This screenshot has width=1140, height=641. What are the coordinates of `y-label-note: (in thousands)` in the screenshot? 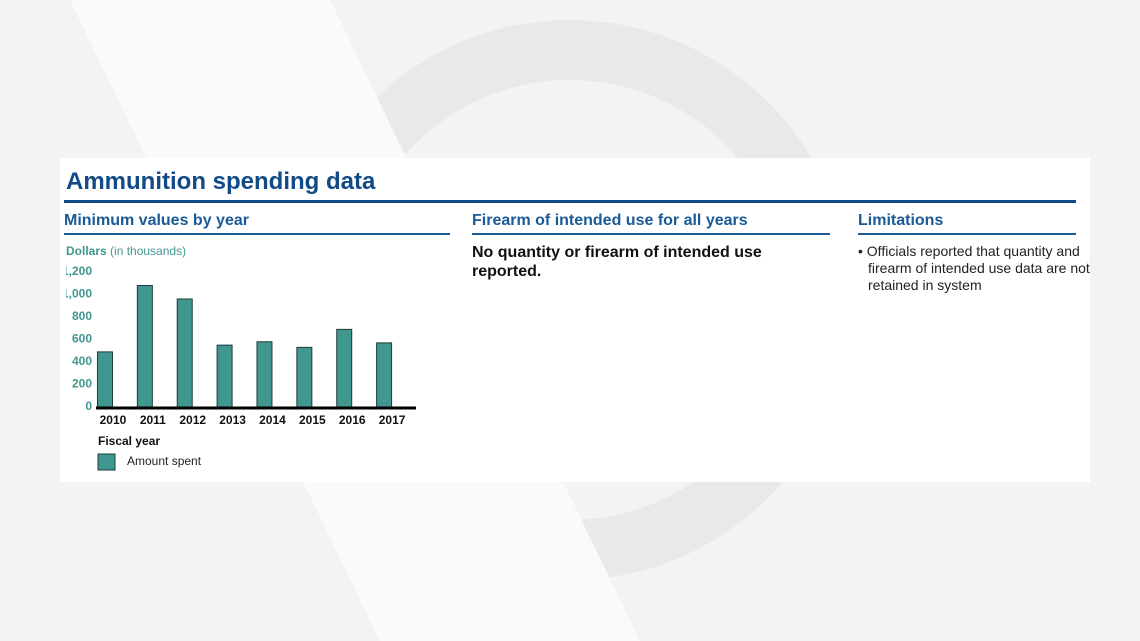 It's located at (148, 251).